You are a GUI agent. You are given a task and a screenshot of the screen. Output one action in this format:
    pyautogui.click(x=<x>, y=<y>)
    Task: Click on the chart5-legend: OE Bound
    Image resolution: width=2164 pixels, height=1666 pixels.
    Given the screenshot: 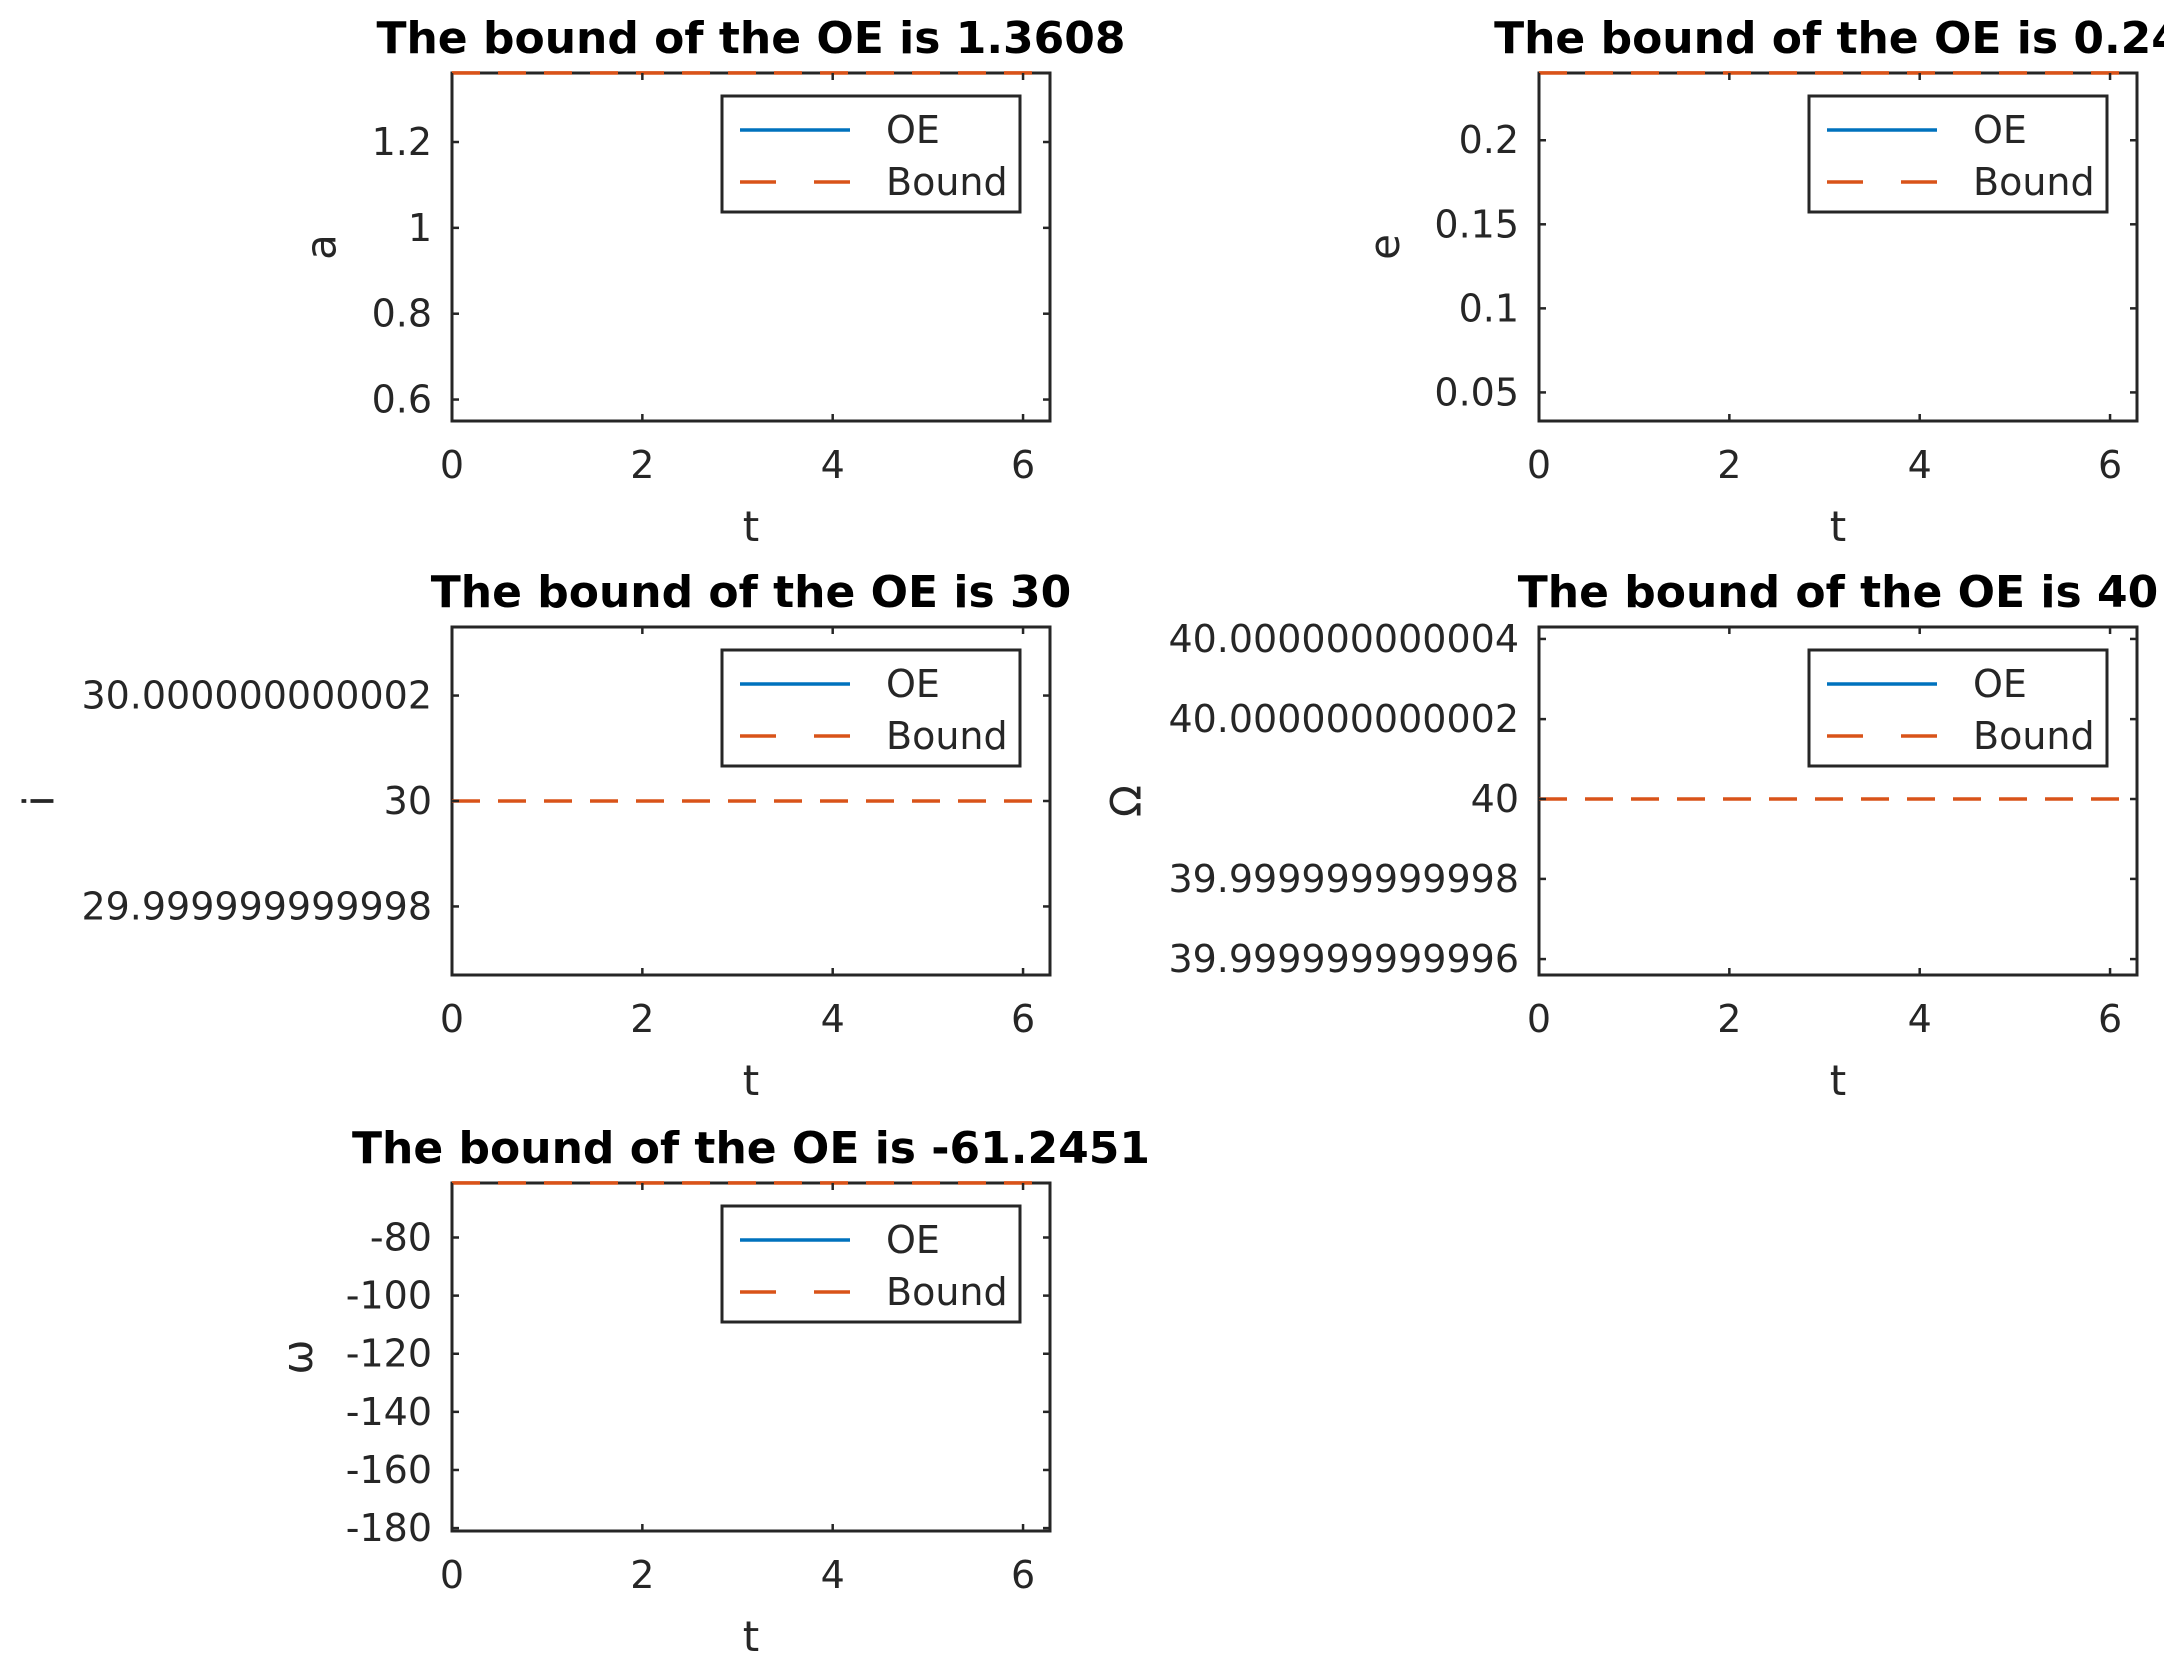 What is the action you would take?
    pyautogui.click(x=871, y=1264)
    